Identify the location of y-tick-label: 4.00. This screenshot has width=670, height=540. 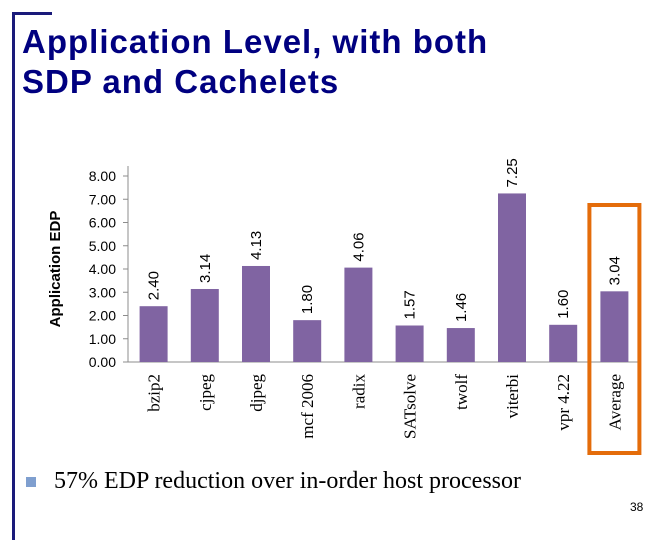
(102, 269).